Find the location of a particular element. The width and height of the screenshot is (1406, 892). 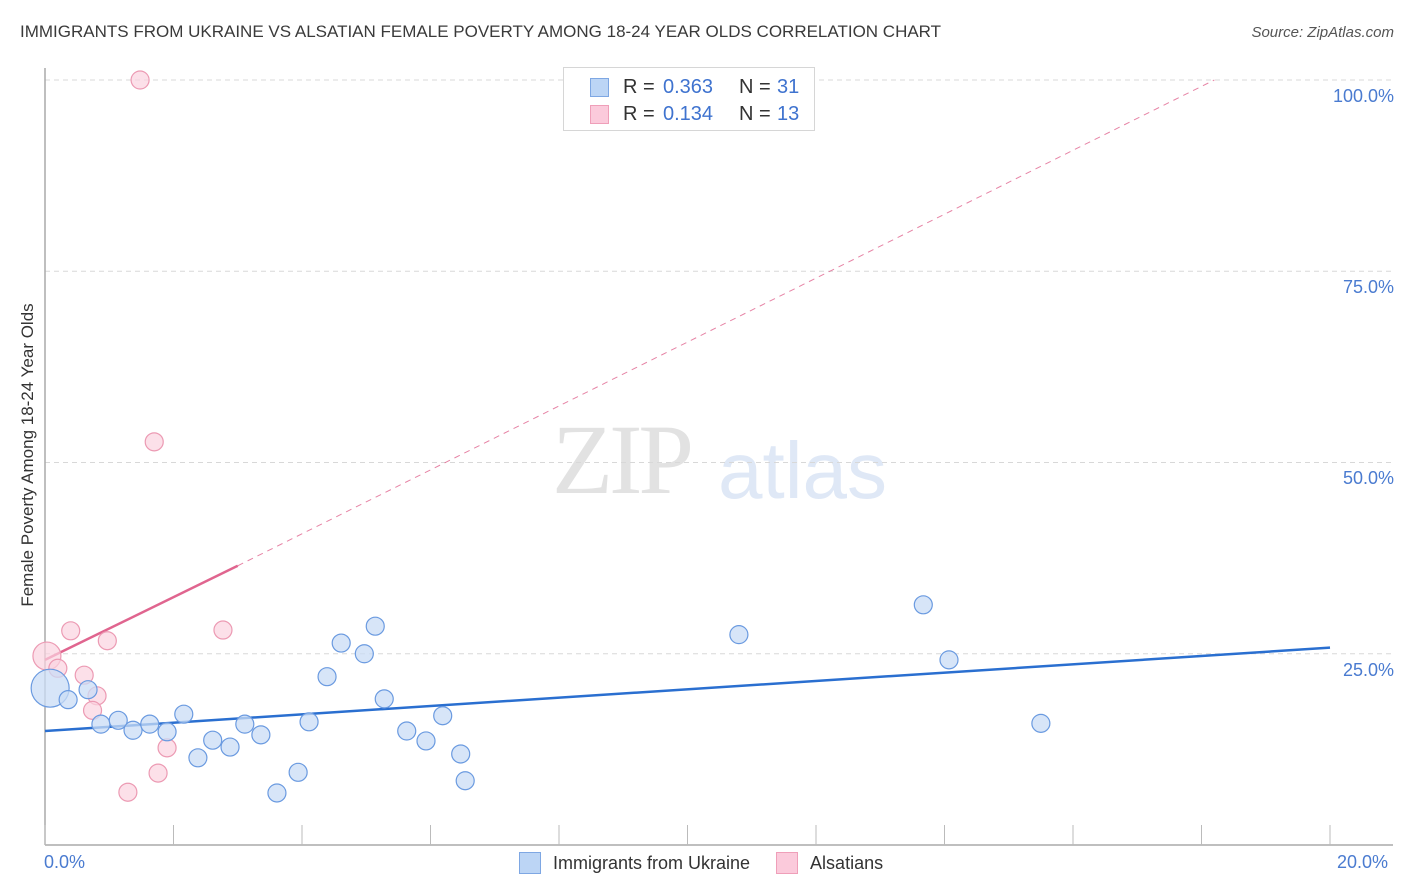

r-value: 0.134 is located at coordinates (688, 113).